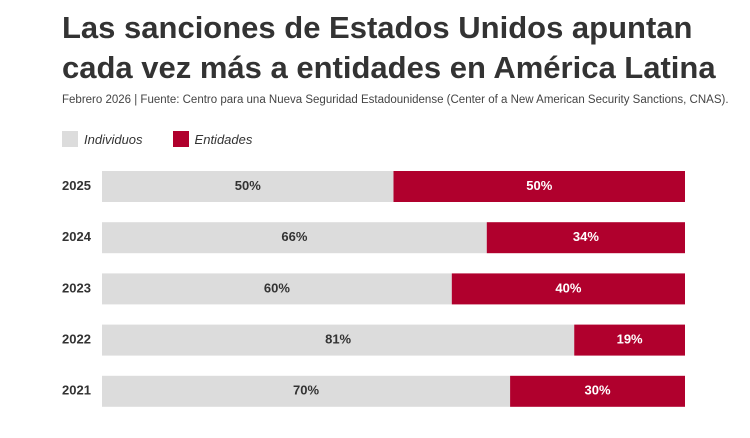 This screenshot has height=438, width=750. I want to click on bar-entidades-2024, so click(585, 238).